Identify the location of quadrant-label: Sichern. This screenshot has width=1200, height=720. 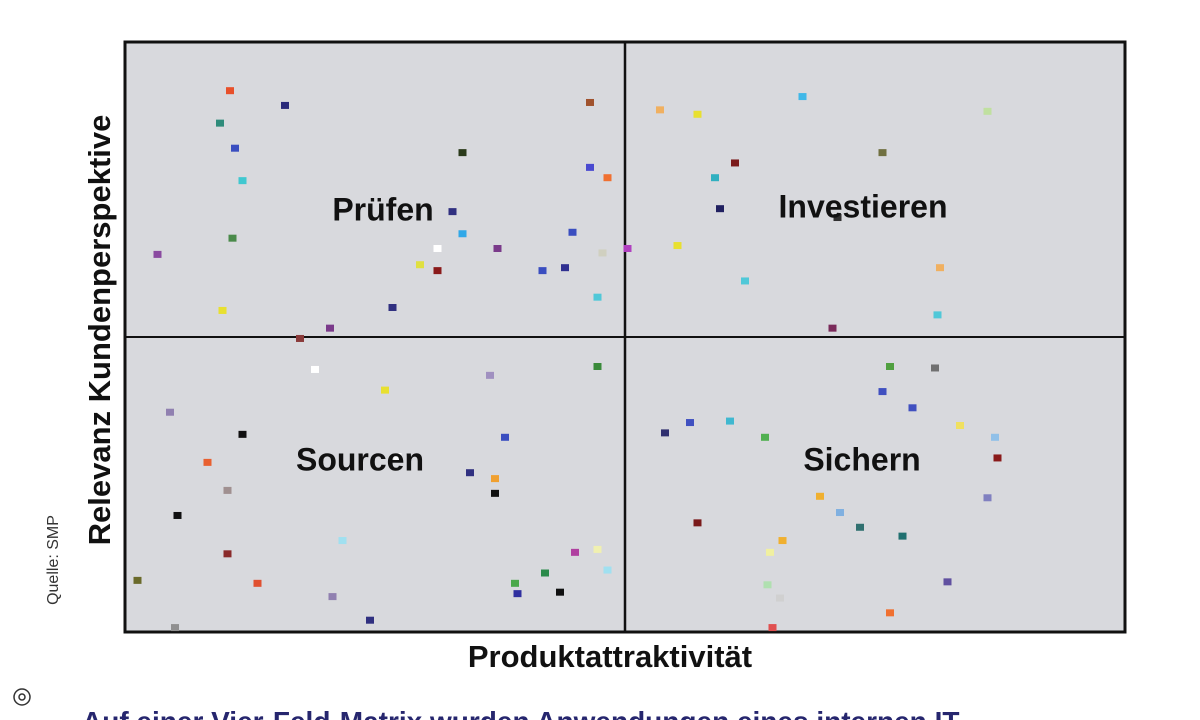
(861, 459).